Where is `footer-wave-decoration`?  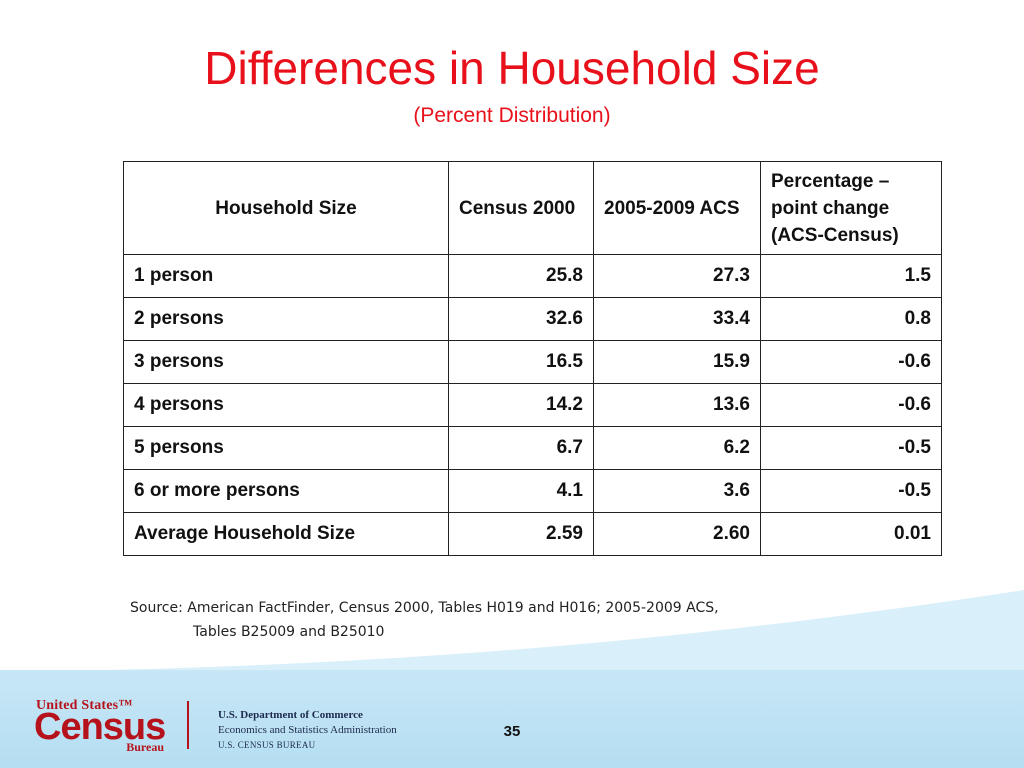
footer-wave-decoration is located at coordinates (512, 635).